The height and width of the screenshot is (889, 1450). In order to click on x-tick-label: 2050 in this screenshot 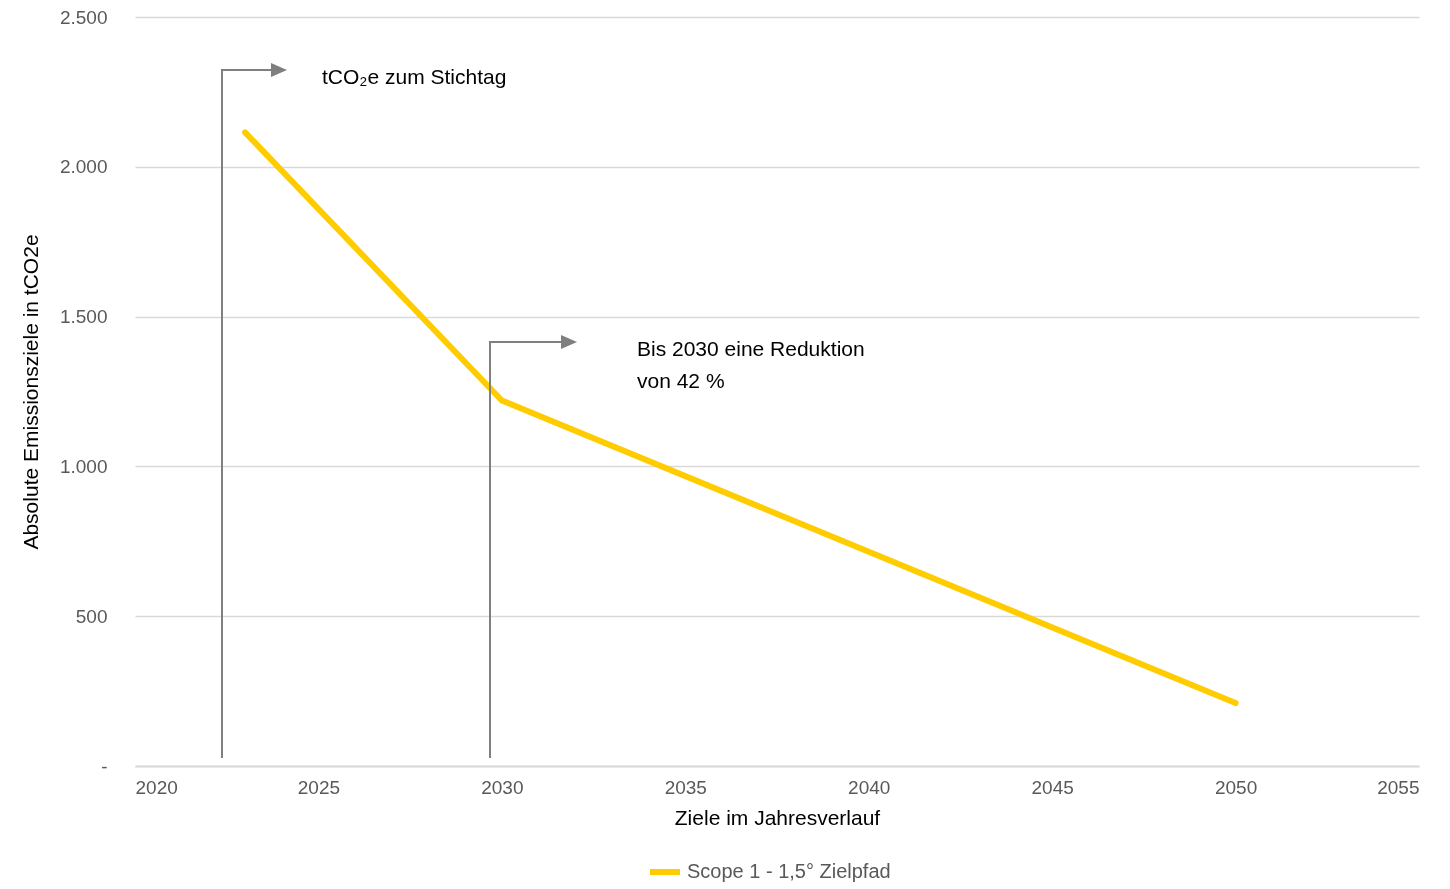, I will do `click(1236, 787)`.